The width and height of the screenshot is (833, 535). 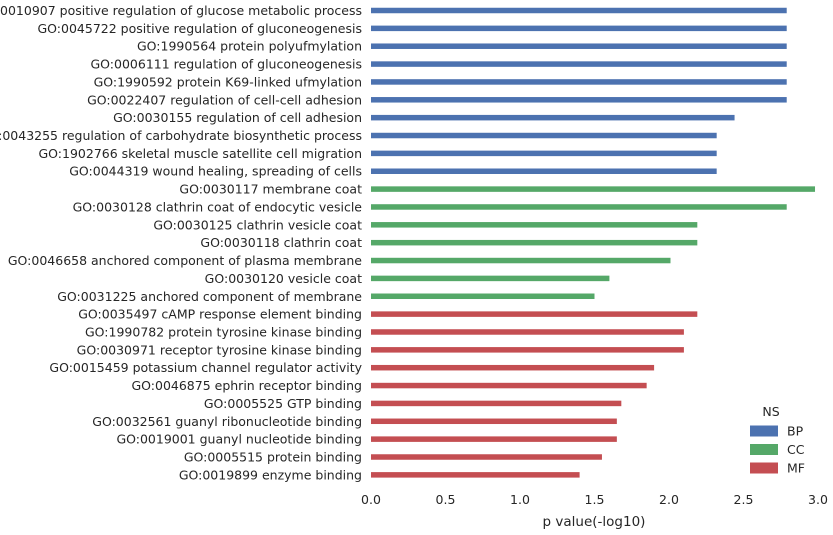 I want to click on category-label: GO:0030118 clathrin coat, so click(x=281, y=242).